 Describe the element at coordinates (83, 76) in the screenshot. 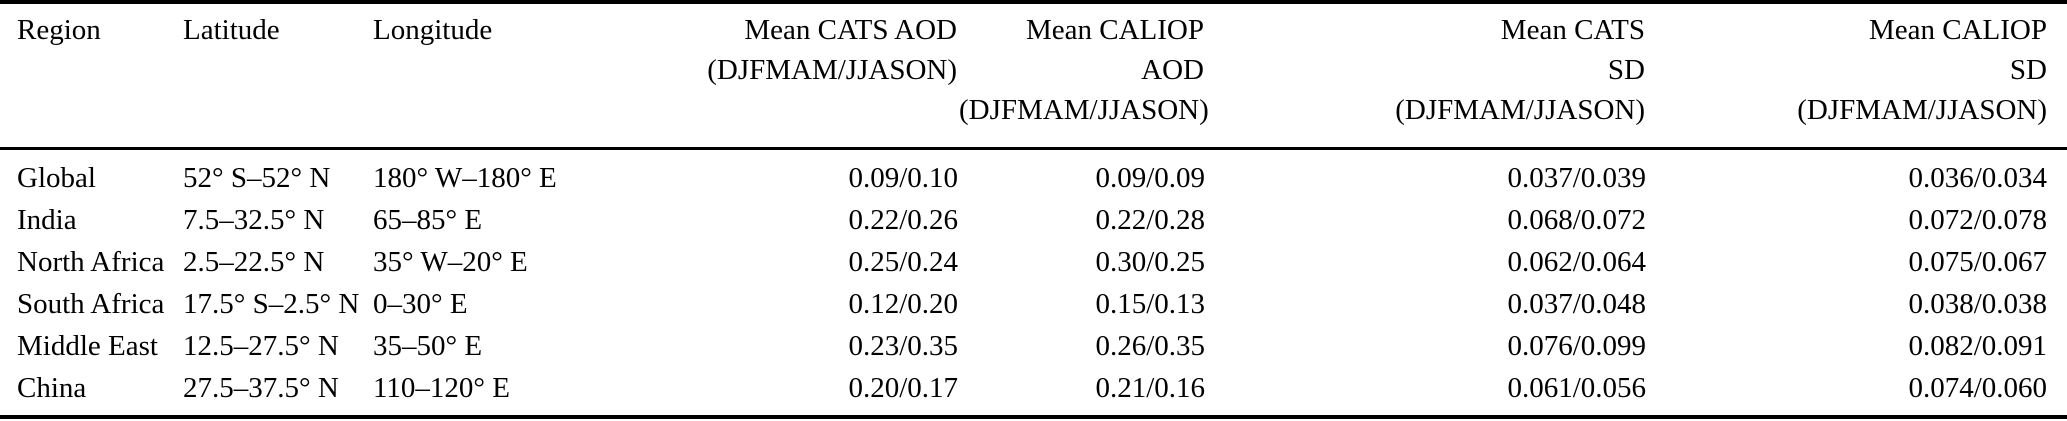

I see `column-header-region: Region` at that location.